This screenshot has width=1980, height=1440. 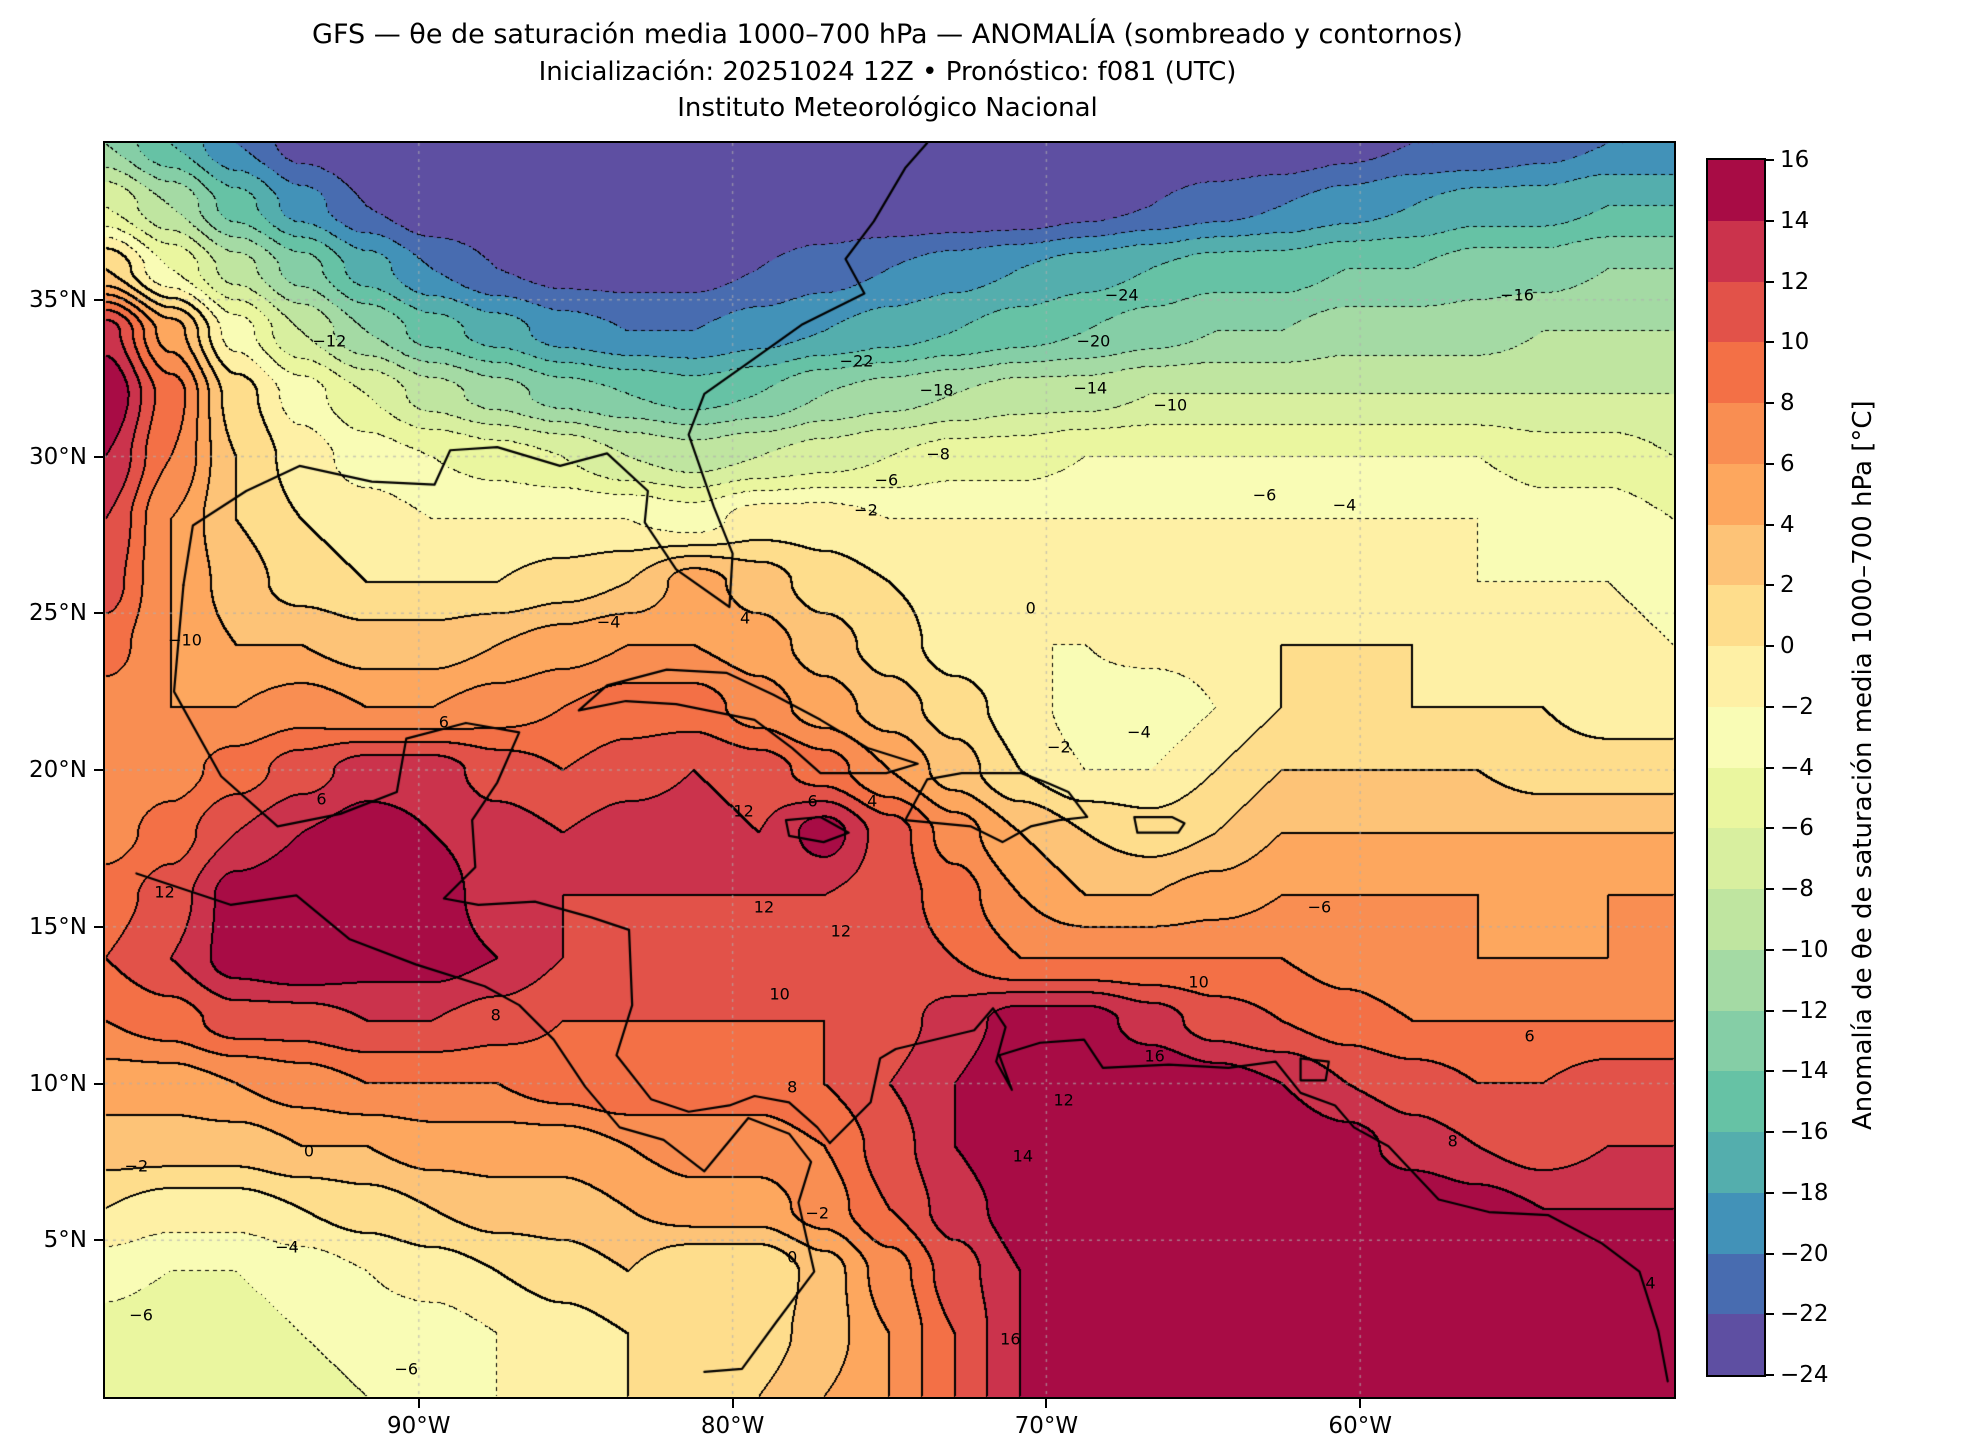 What do you see at coordinates (58, 613) in the screenshot?
I see `y-axis-tick-label: 25°N` at bounding box center [58, 613].